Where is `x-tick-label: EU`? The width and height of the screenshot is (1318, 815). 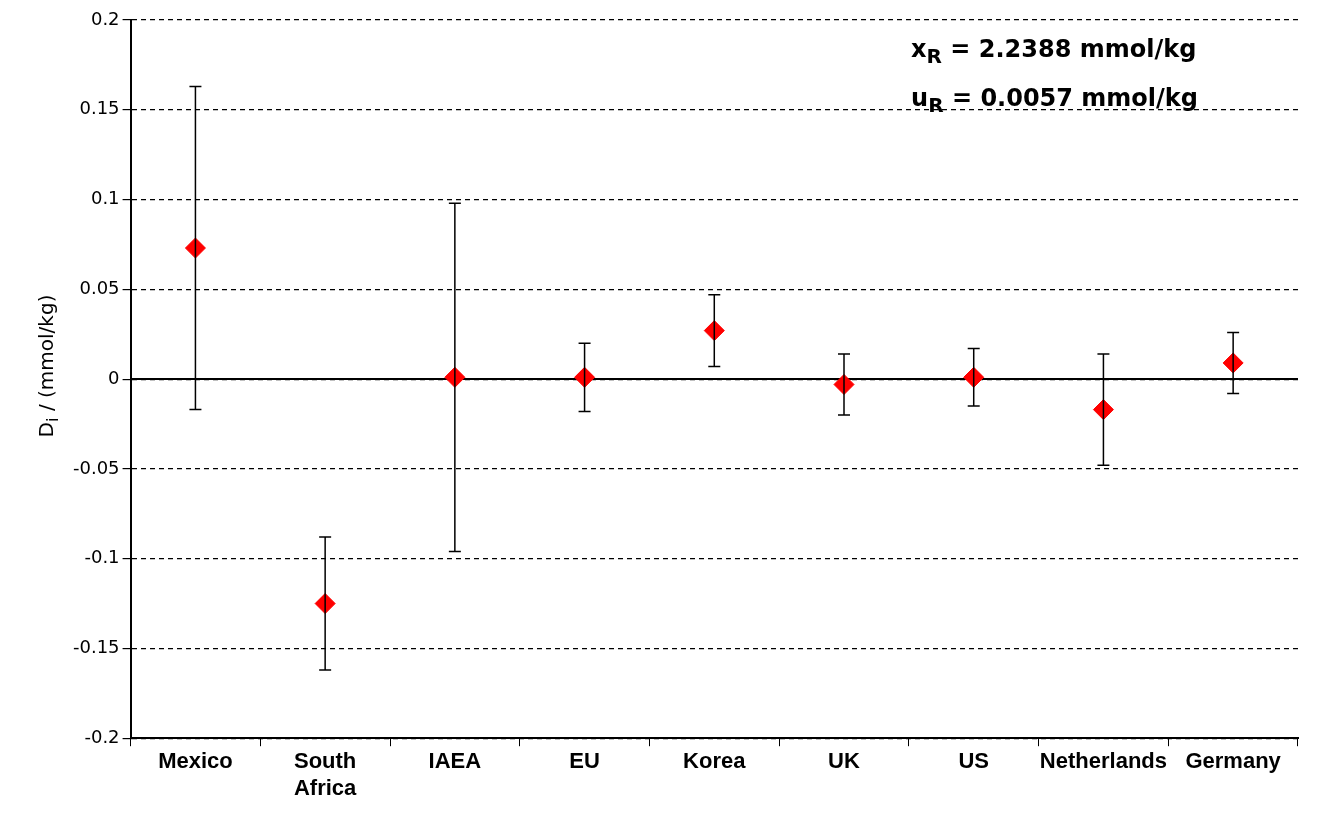 x-tick-label: EU is located at coordinates (584, 761).